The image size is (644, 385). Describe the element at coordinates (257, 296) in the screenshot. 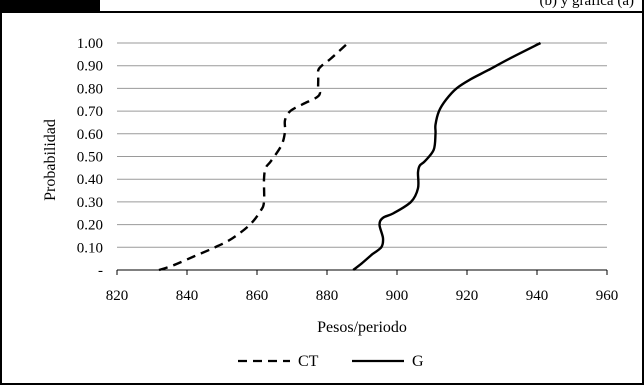

I see `x-tick-label: 860` at that location.